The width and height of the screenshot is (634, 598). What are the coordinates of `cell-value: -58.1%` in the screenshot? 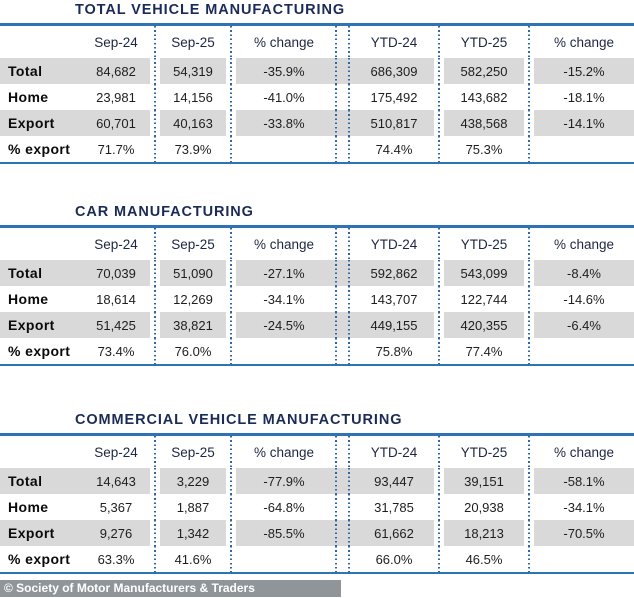 It's located at (584, 481).